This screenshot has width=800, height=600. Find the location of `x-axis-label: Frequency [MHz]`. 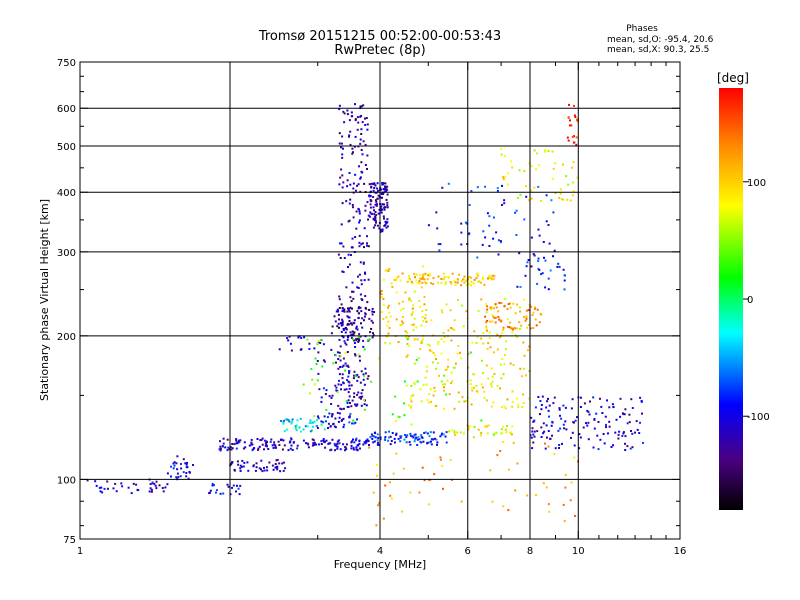

x-axis-label: Frequency [MHz] is located at coordinates (380, 564).